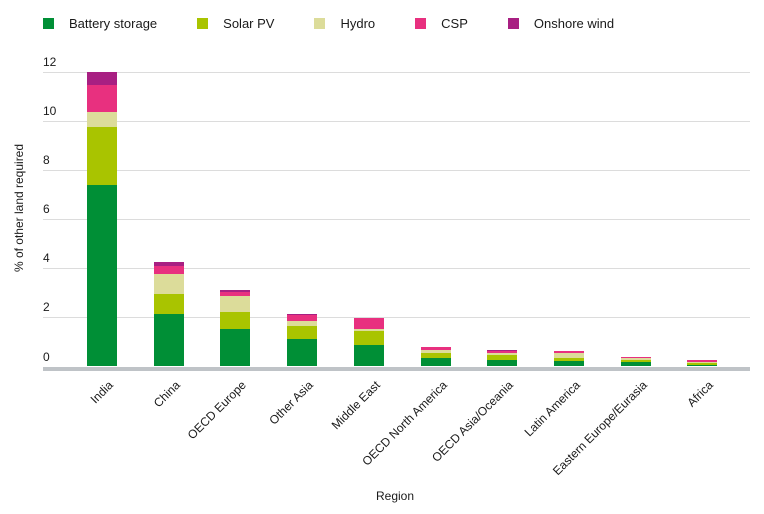 The width and height of the screenshot is (764, 514). I want to click on bar-oecd-asia-oceania, so click(502, 358).